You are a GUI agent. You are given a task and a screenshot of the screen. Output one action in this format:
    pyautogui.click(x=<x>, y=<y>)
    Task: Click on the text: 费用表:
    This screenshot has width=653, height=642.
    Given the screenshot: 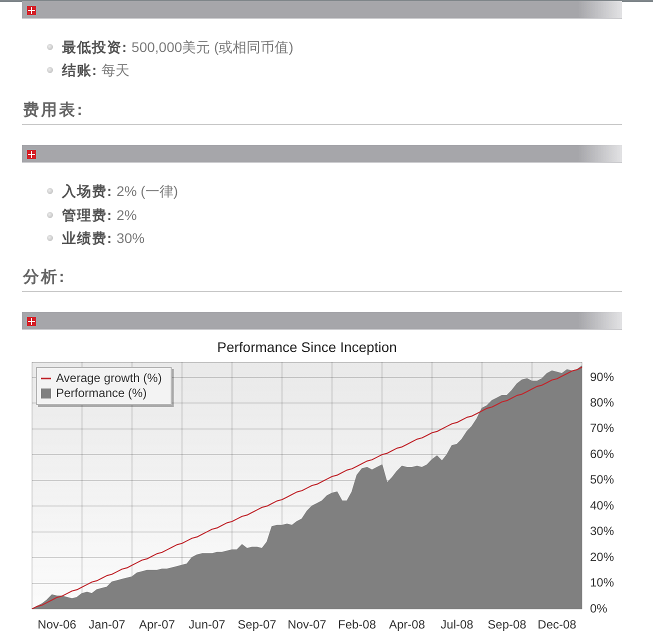 What is the action you would take?
    pyautogui.click(x=53, y=110)
    